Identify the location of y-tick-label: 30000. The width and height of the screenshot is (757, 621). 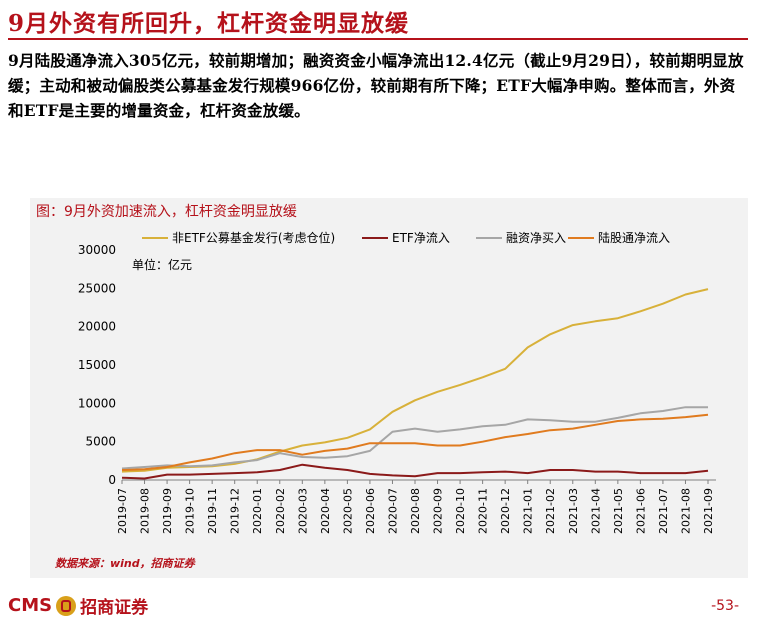
(97, 250).